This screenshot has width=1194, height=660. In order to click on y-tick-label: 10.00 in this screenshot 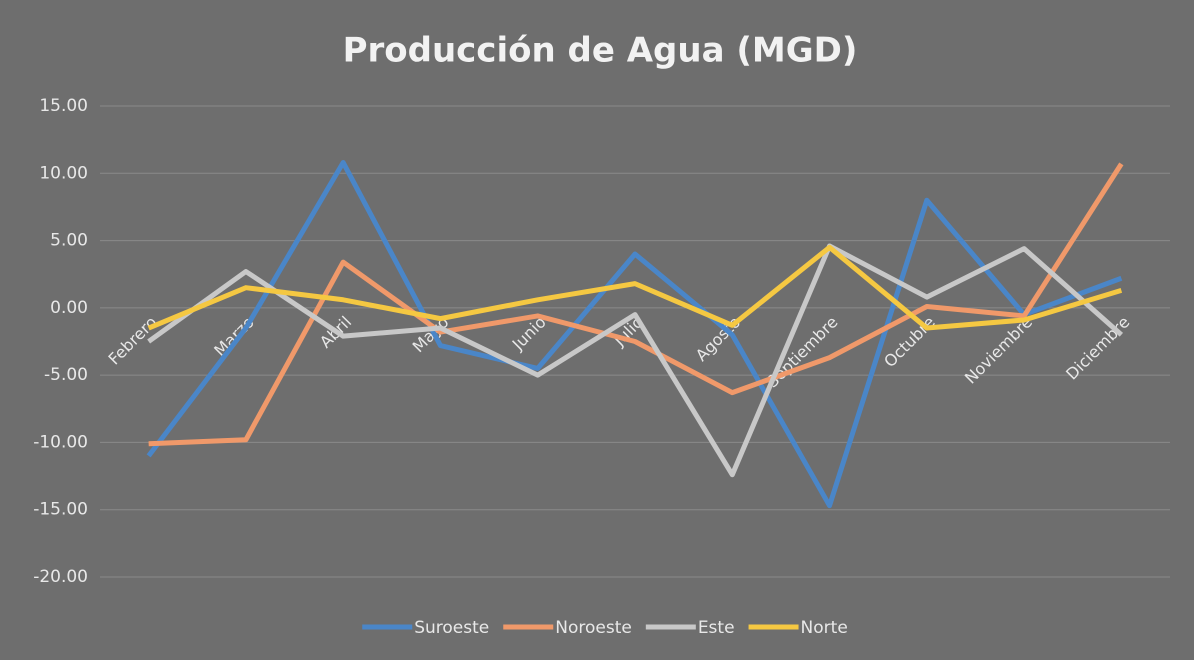, I will do `click(63, 173)`.